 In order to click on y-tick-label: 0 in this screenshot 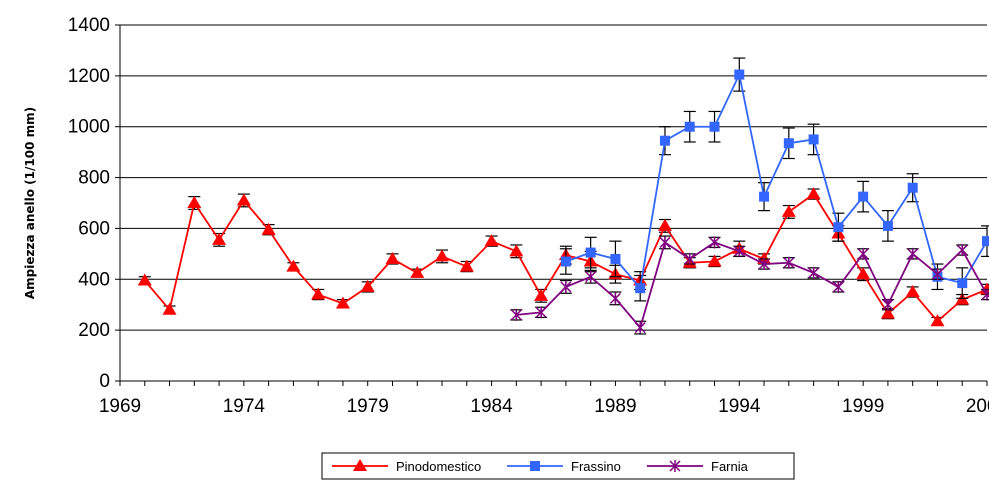, I will do `click(104, 381)`.